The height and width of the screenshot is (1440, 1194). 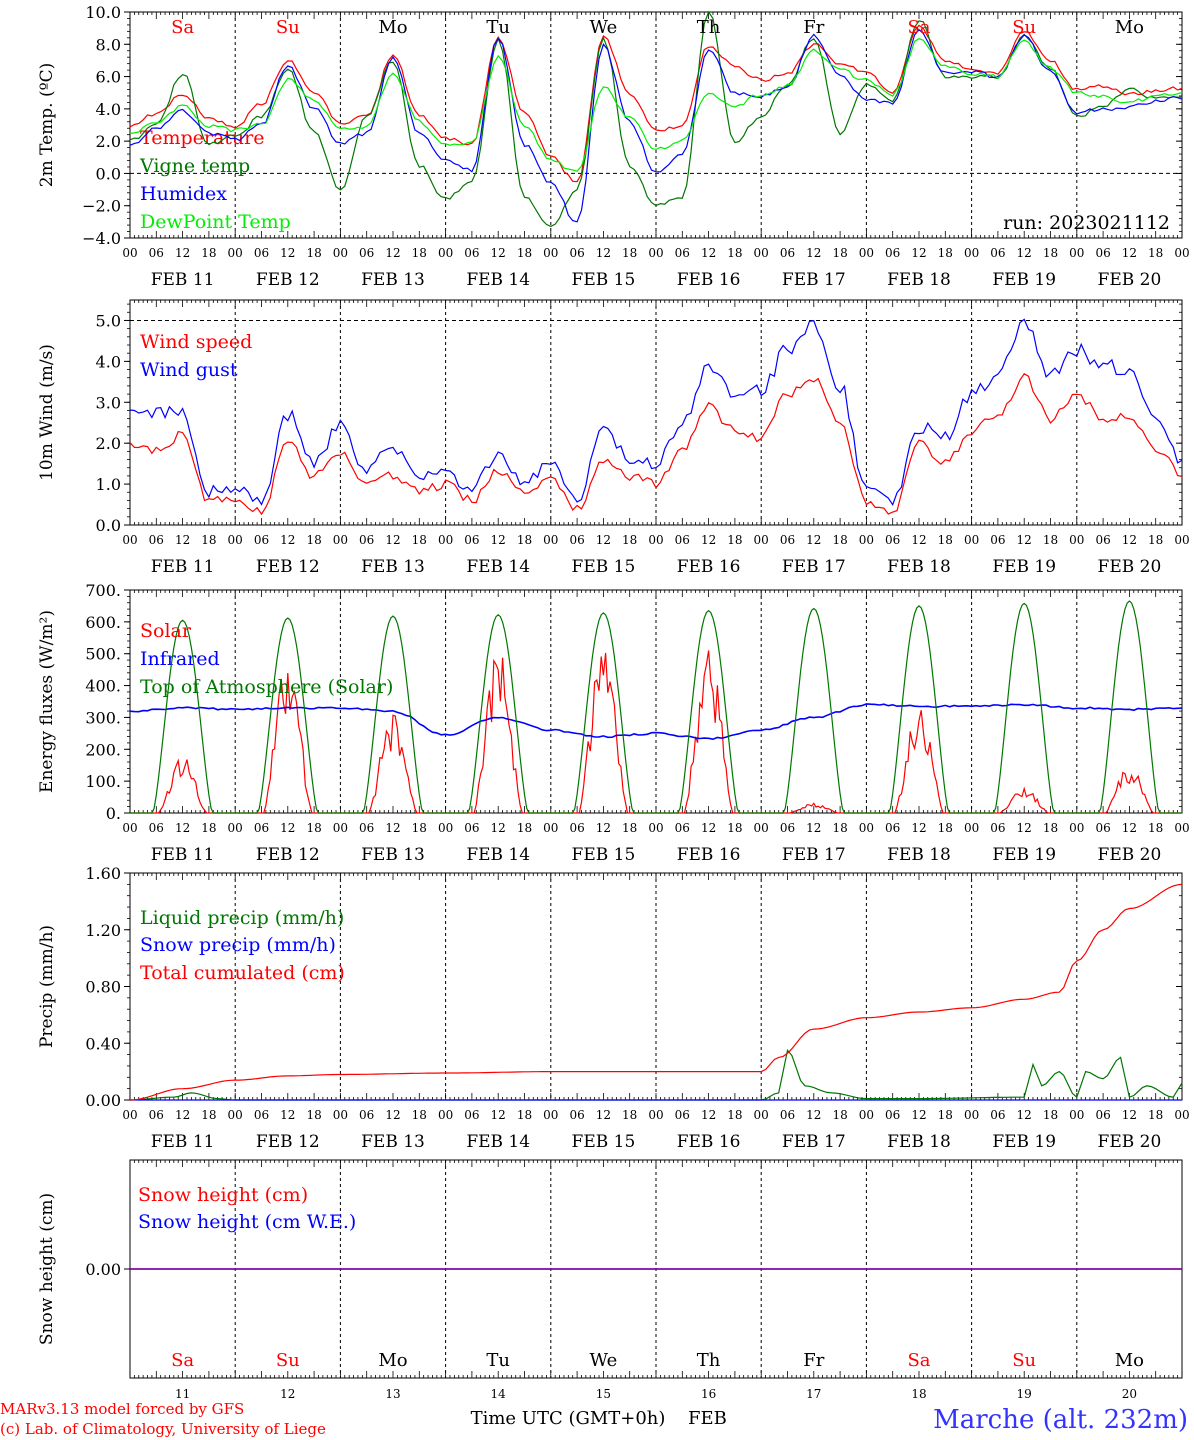 What do you see at coordinates (182, 1394) in the screenshot?
I see `day-number: 11` at bounding box center [182, 1394].